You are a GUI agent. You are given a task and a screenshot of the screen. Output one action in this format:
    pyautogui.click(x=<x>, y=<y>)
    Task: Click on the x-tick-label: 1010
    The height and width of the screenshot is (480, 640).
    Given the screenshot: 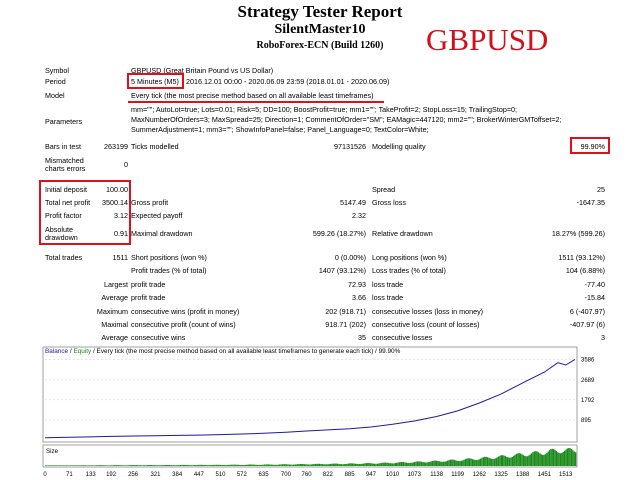 What is the action you would take?
    pyautogui.click(x=393, y=475)
    